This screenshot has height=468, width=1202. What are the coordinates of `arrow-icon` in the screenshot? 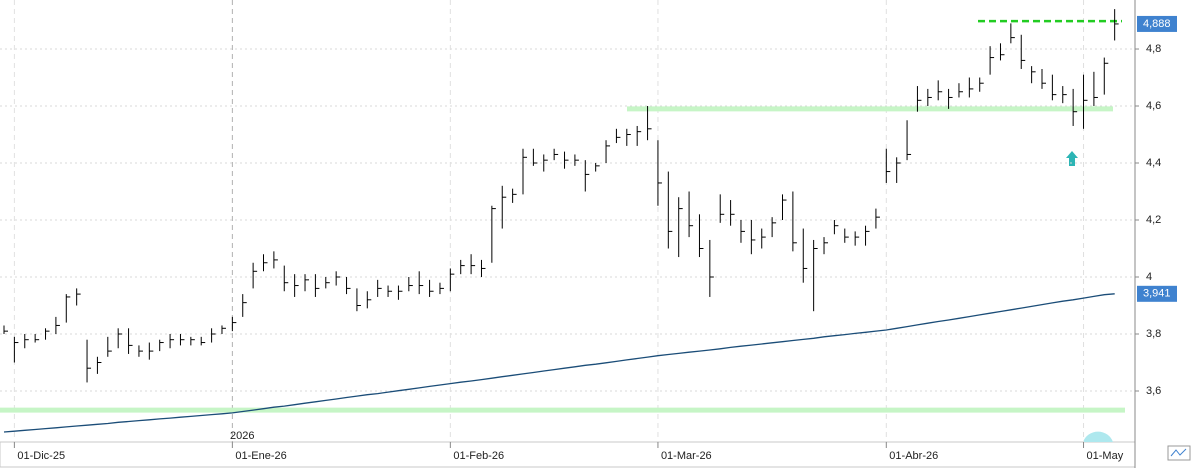 It's located at (1072, 158).